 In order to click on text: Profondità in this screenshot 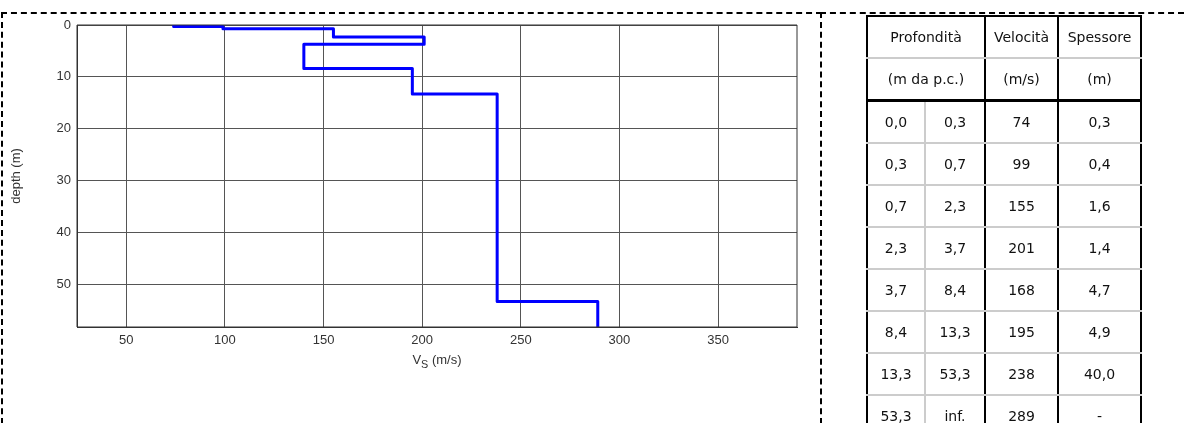, I will do `click(926, 37)`.